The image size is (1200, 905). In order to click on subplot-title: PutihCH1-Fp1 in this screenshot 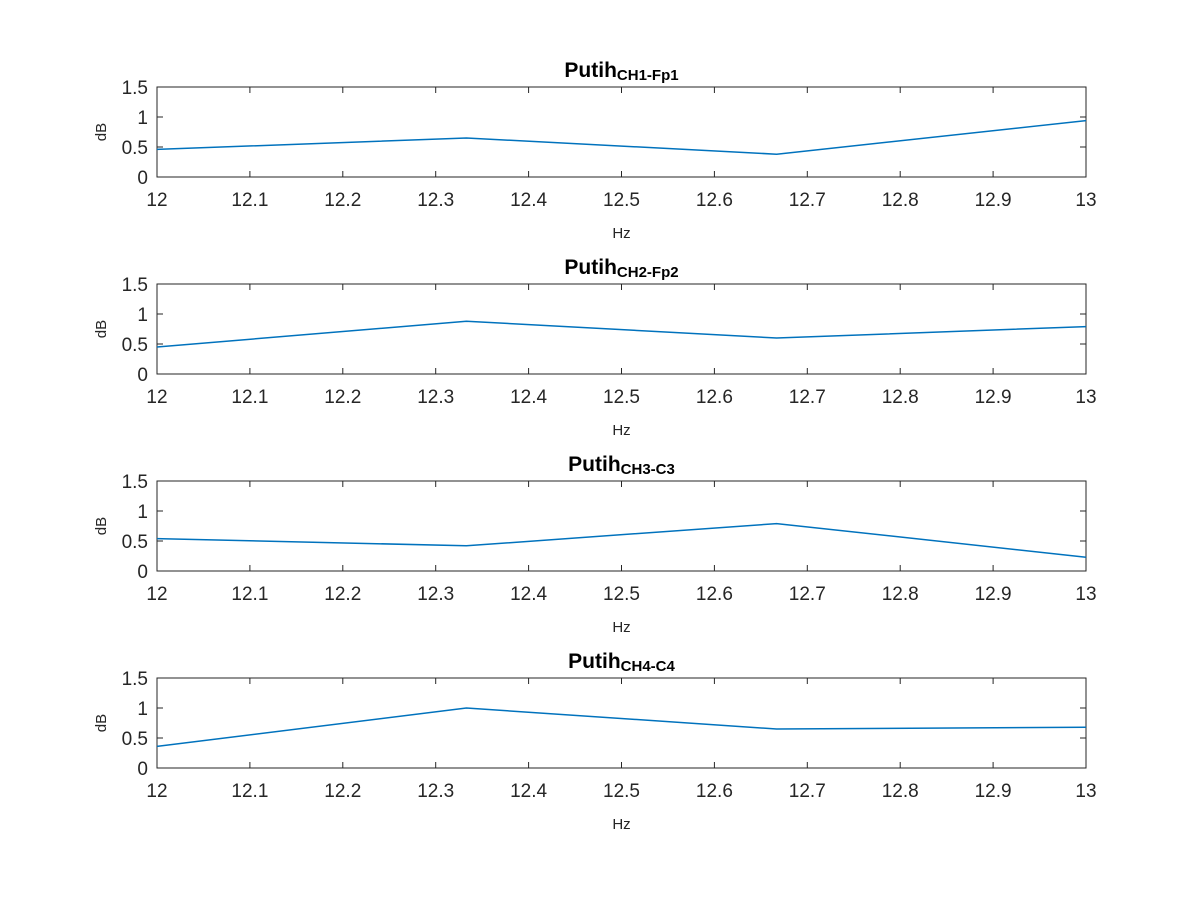, I will do `click(621, 71)`.